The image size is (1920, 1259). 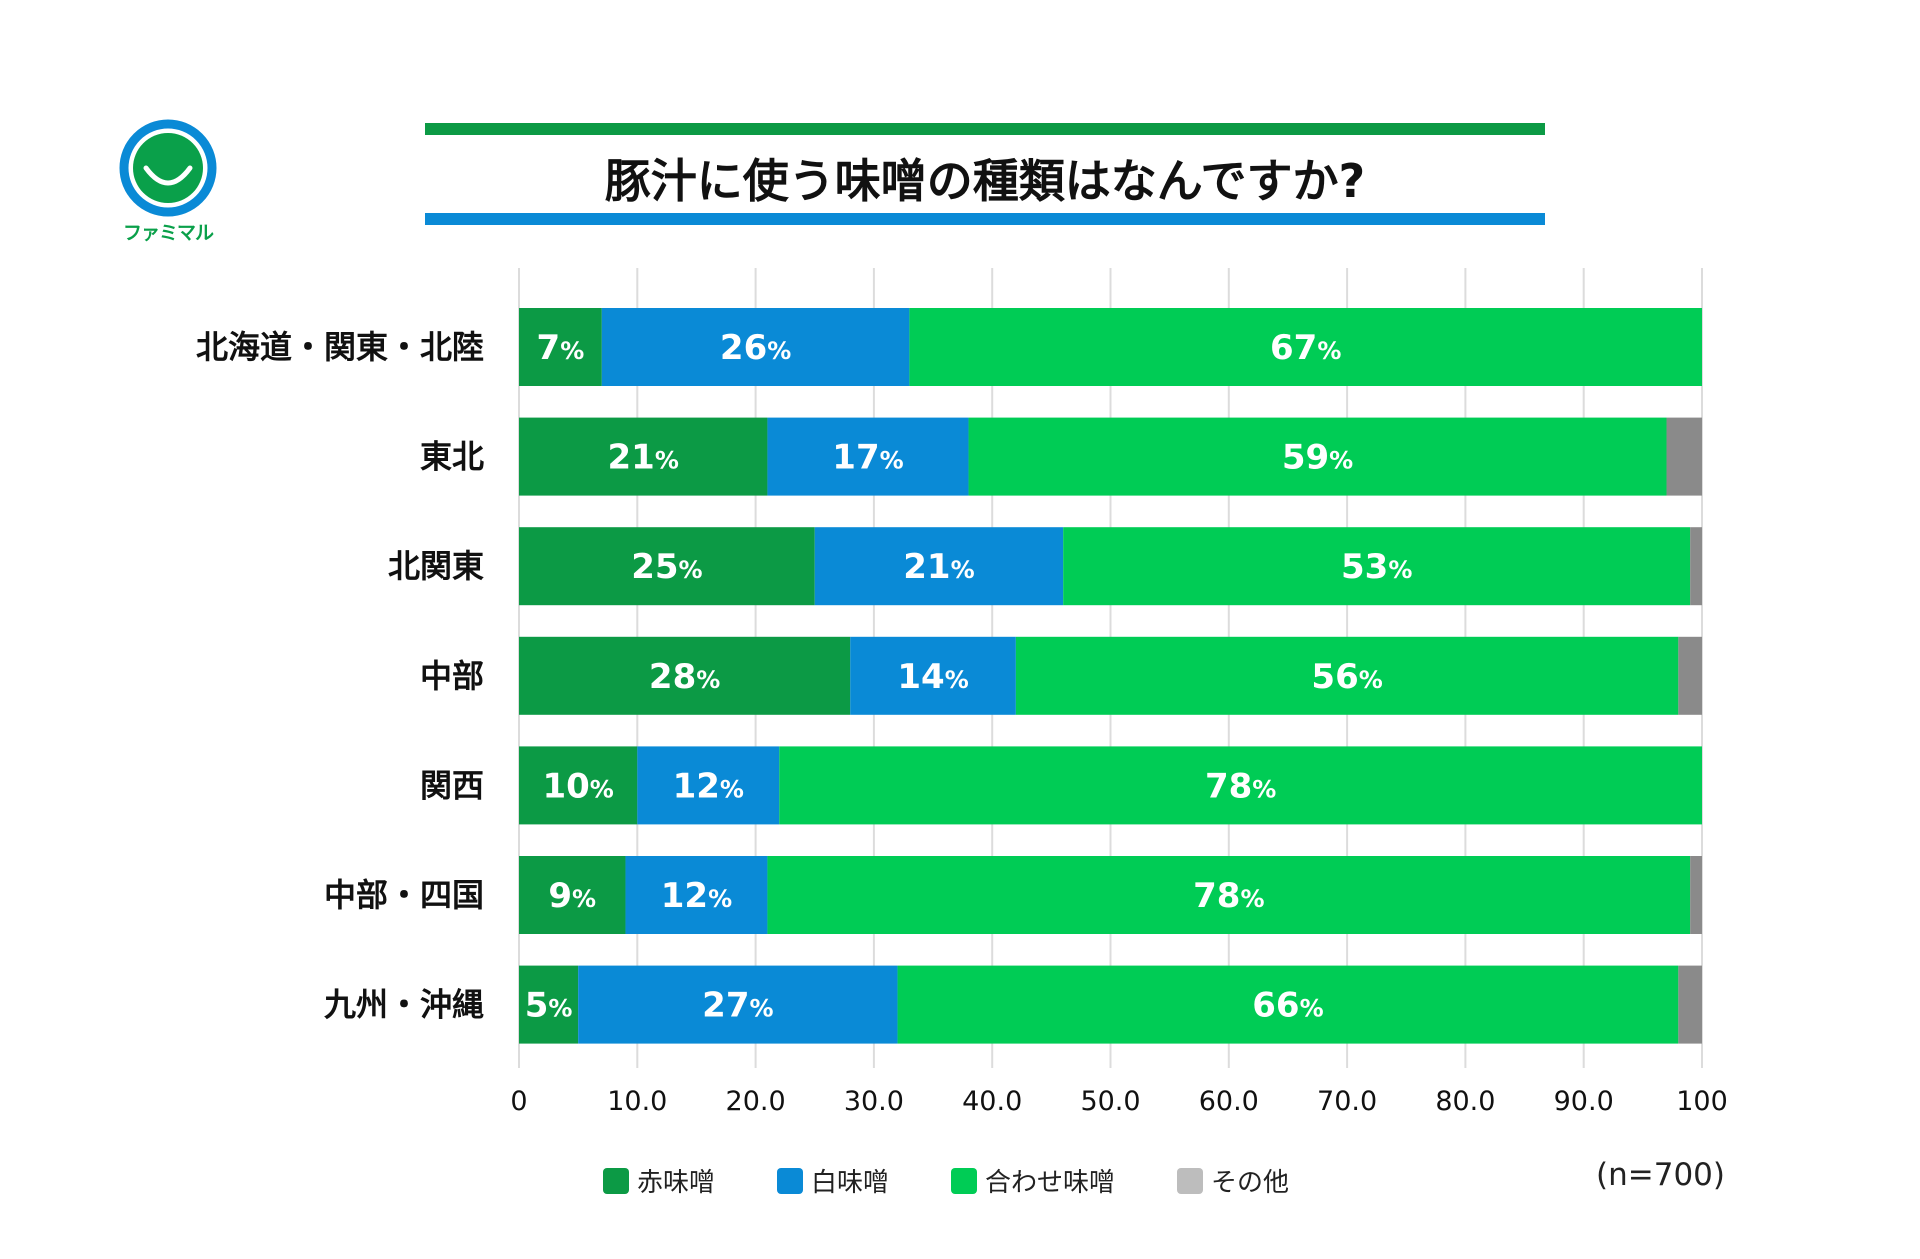 What do you see at coordinates (756, 1101) in the screenshot?
I see `x-tick-label: 20.0` at bounding box center [756, 1101].